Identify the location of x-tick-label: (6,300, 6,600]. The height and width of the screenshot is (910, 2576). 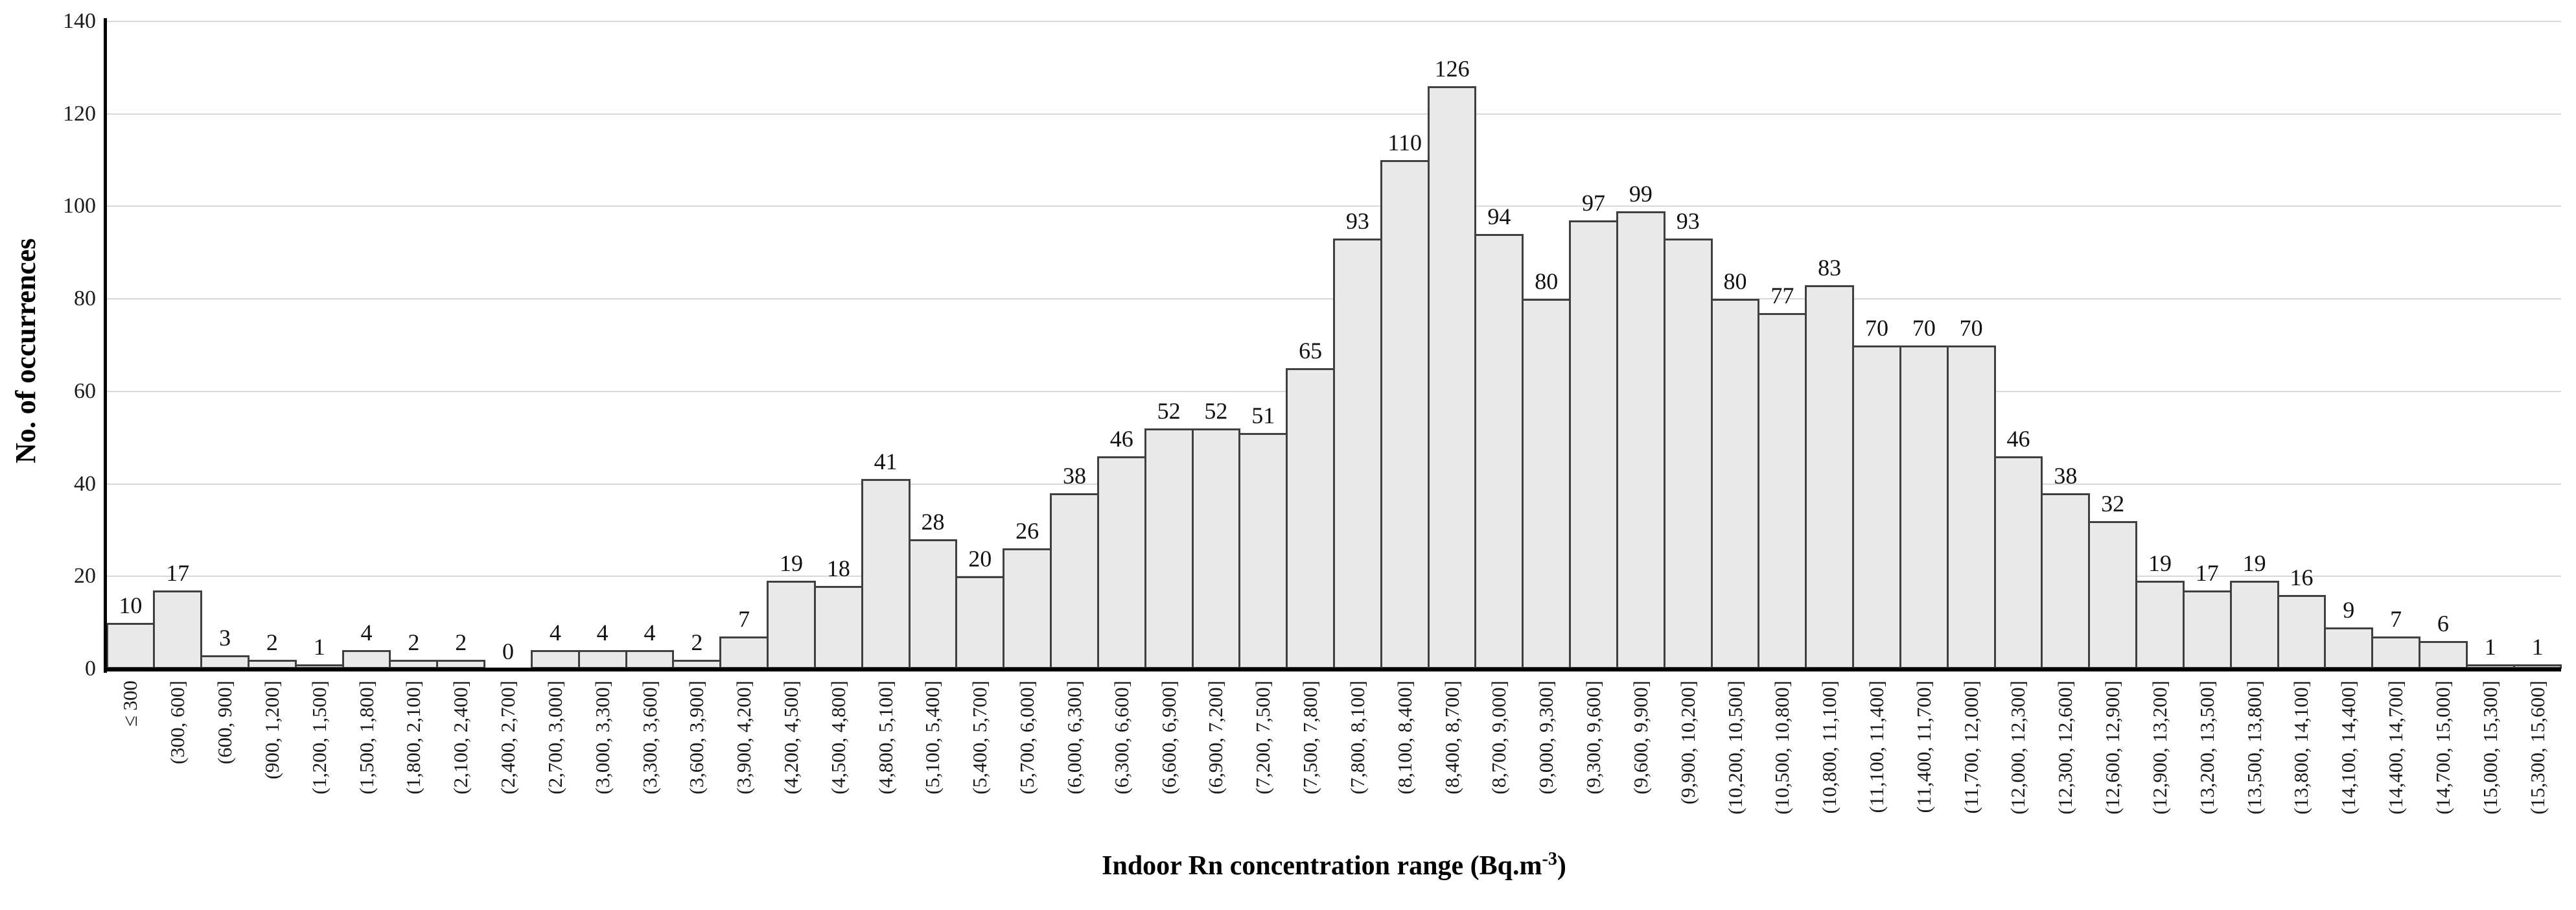
(1121, 738).